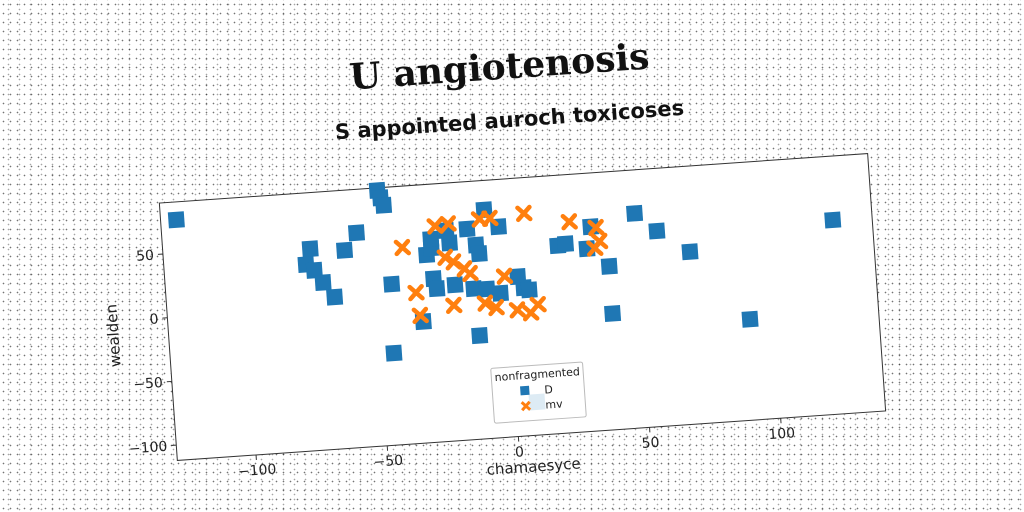  Describe the element at coordinates (148, 384) in the screenshot. I see `y-tick-label--50: −50` at that location.